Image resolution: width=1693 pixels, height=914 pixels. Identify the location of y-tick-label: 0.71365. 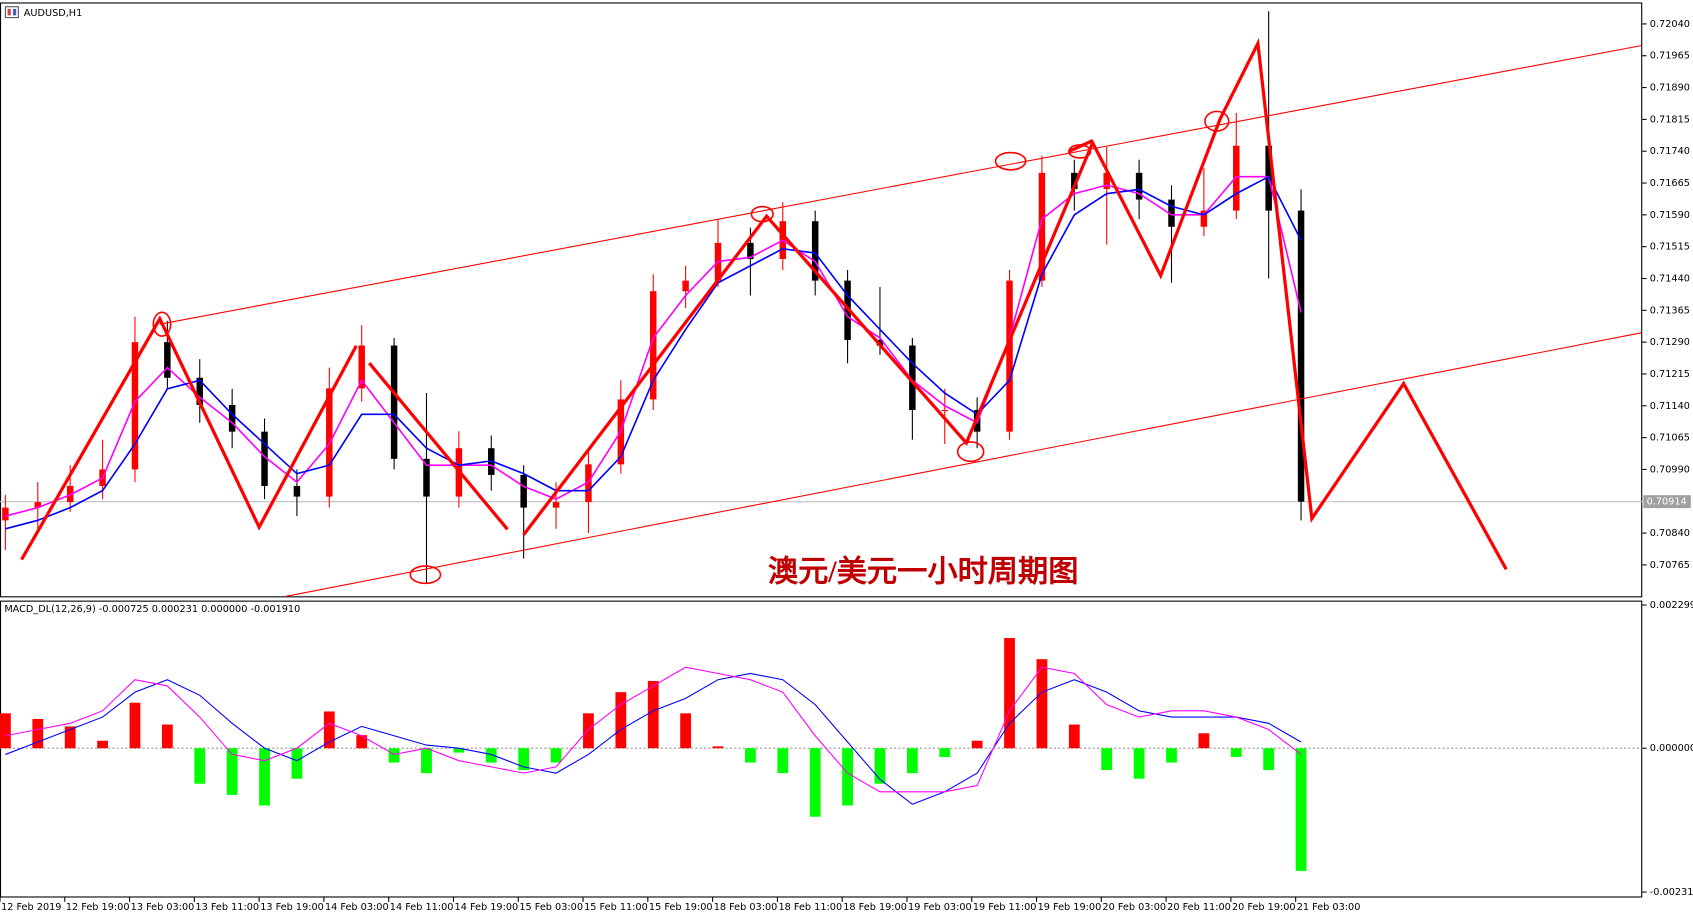
(1670, 310).